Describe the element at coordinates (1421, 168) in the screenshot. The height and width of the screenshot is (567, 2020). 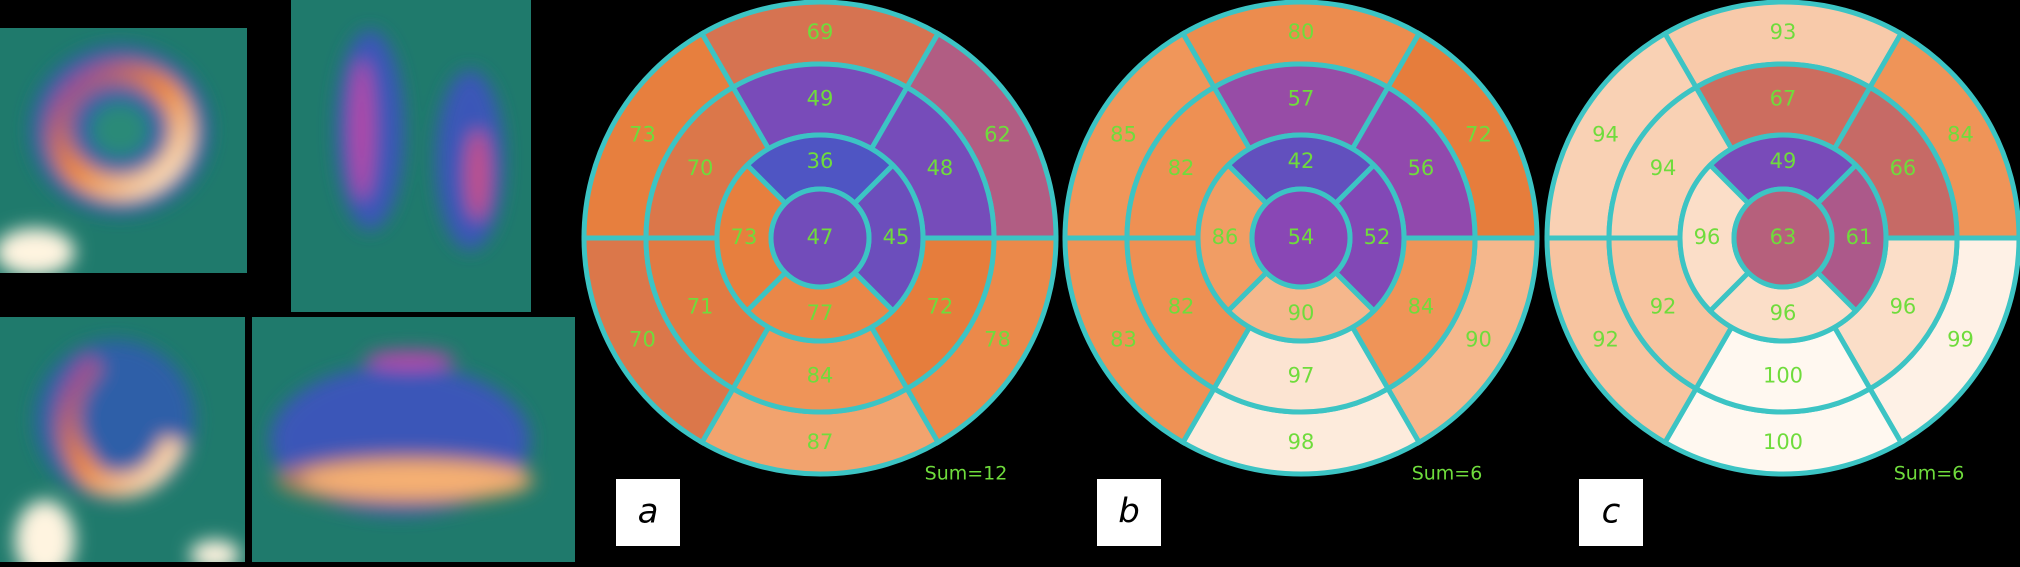
I see `segment-value: 56` at that location.